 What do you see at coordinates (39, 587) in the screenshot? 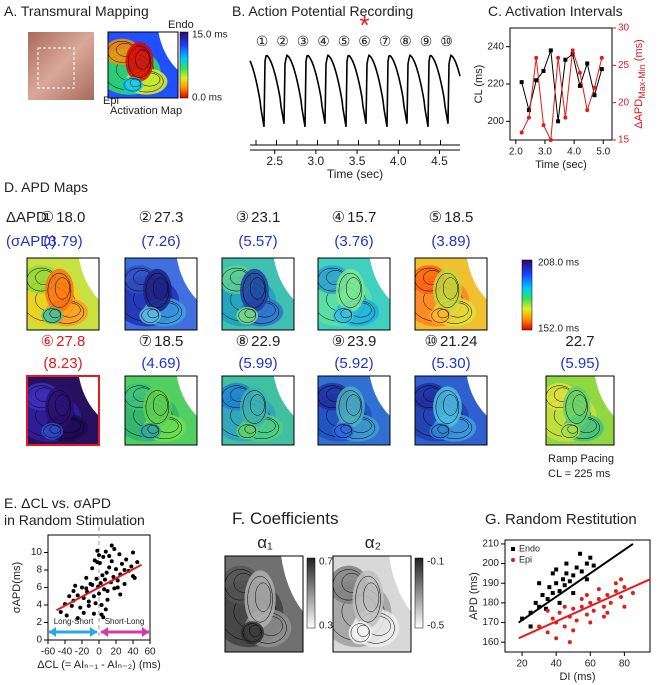
I see `y-tick-label: 6` at bounding box center [39, 587].